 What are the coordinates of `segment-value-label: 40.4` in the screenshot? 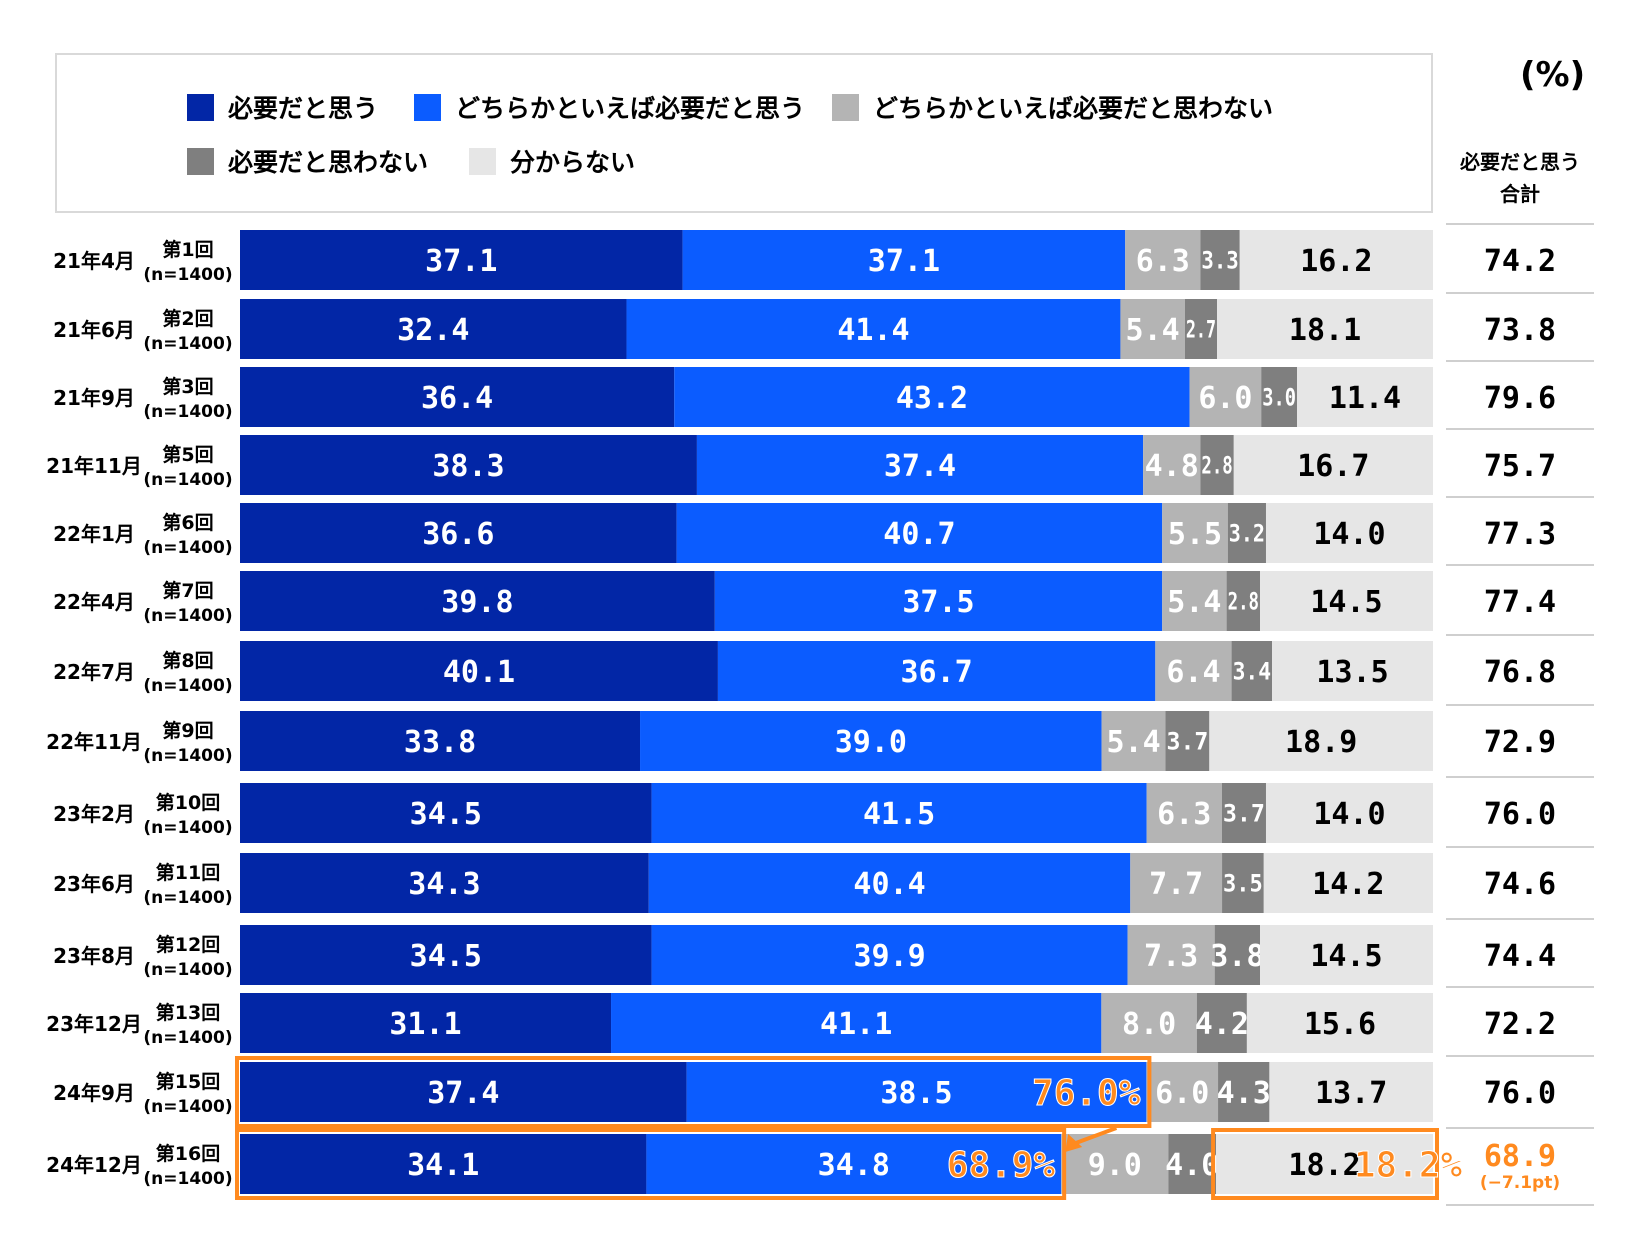 It's located at (889, 884).